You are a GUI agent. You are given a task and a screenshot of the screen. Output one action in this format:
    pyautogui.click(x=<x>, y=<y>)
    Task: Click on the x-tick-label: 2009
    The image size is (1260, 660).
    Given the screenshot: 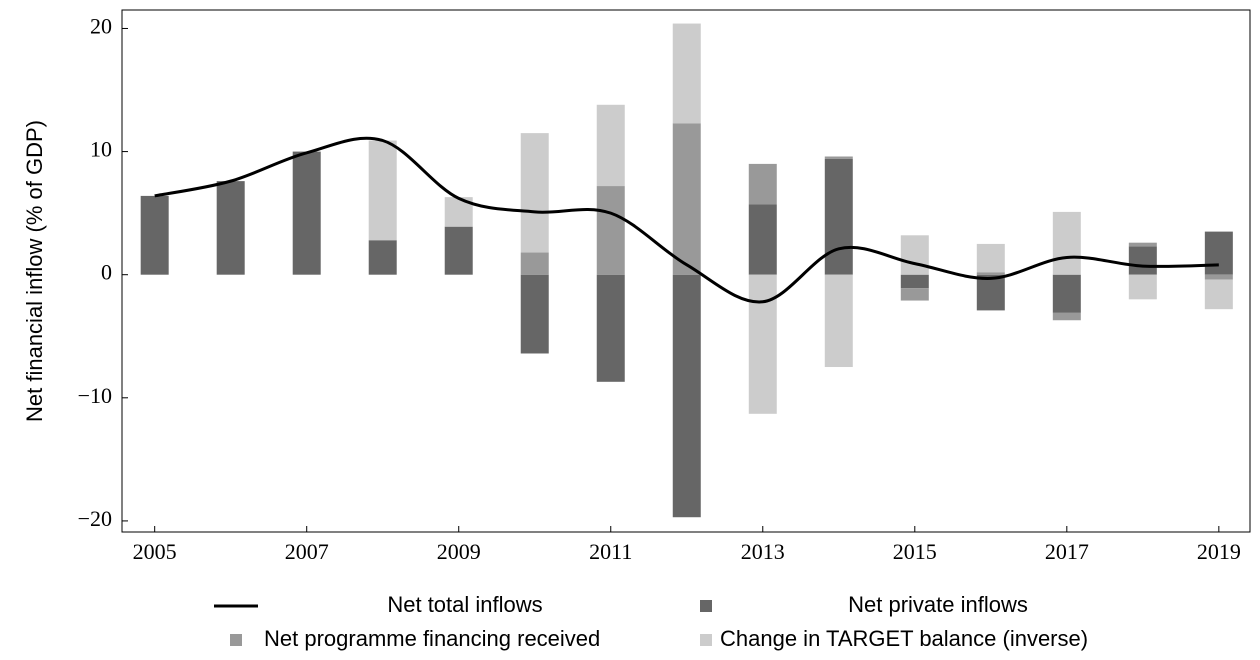 What is the action you would take?
    pyautogui.click(x=459, y=551)
    